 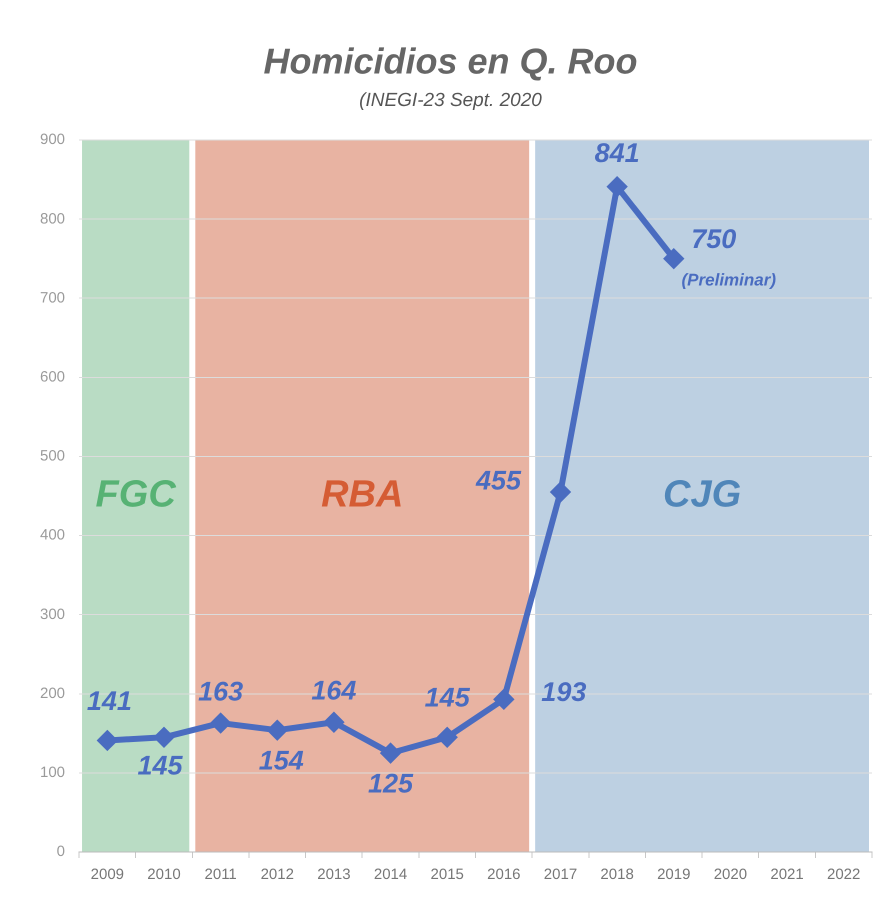 I want to click on data-label: 841, so click(x=617, y=153).